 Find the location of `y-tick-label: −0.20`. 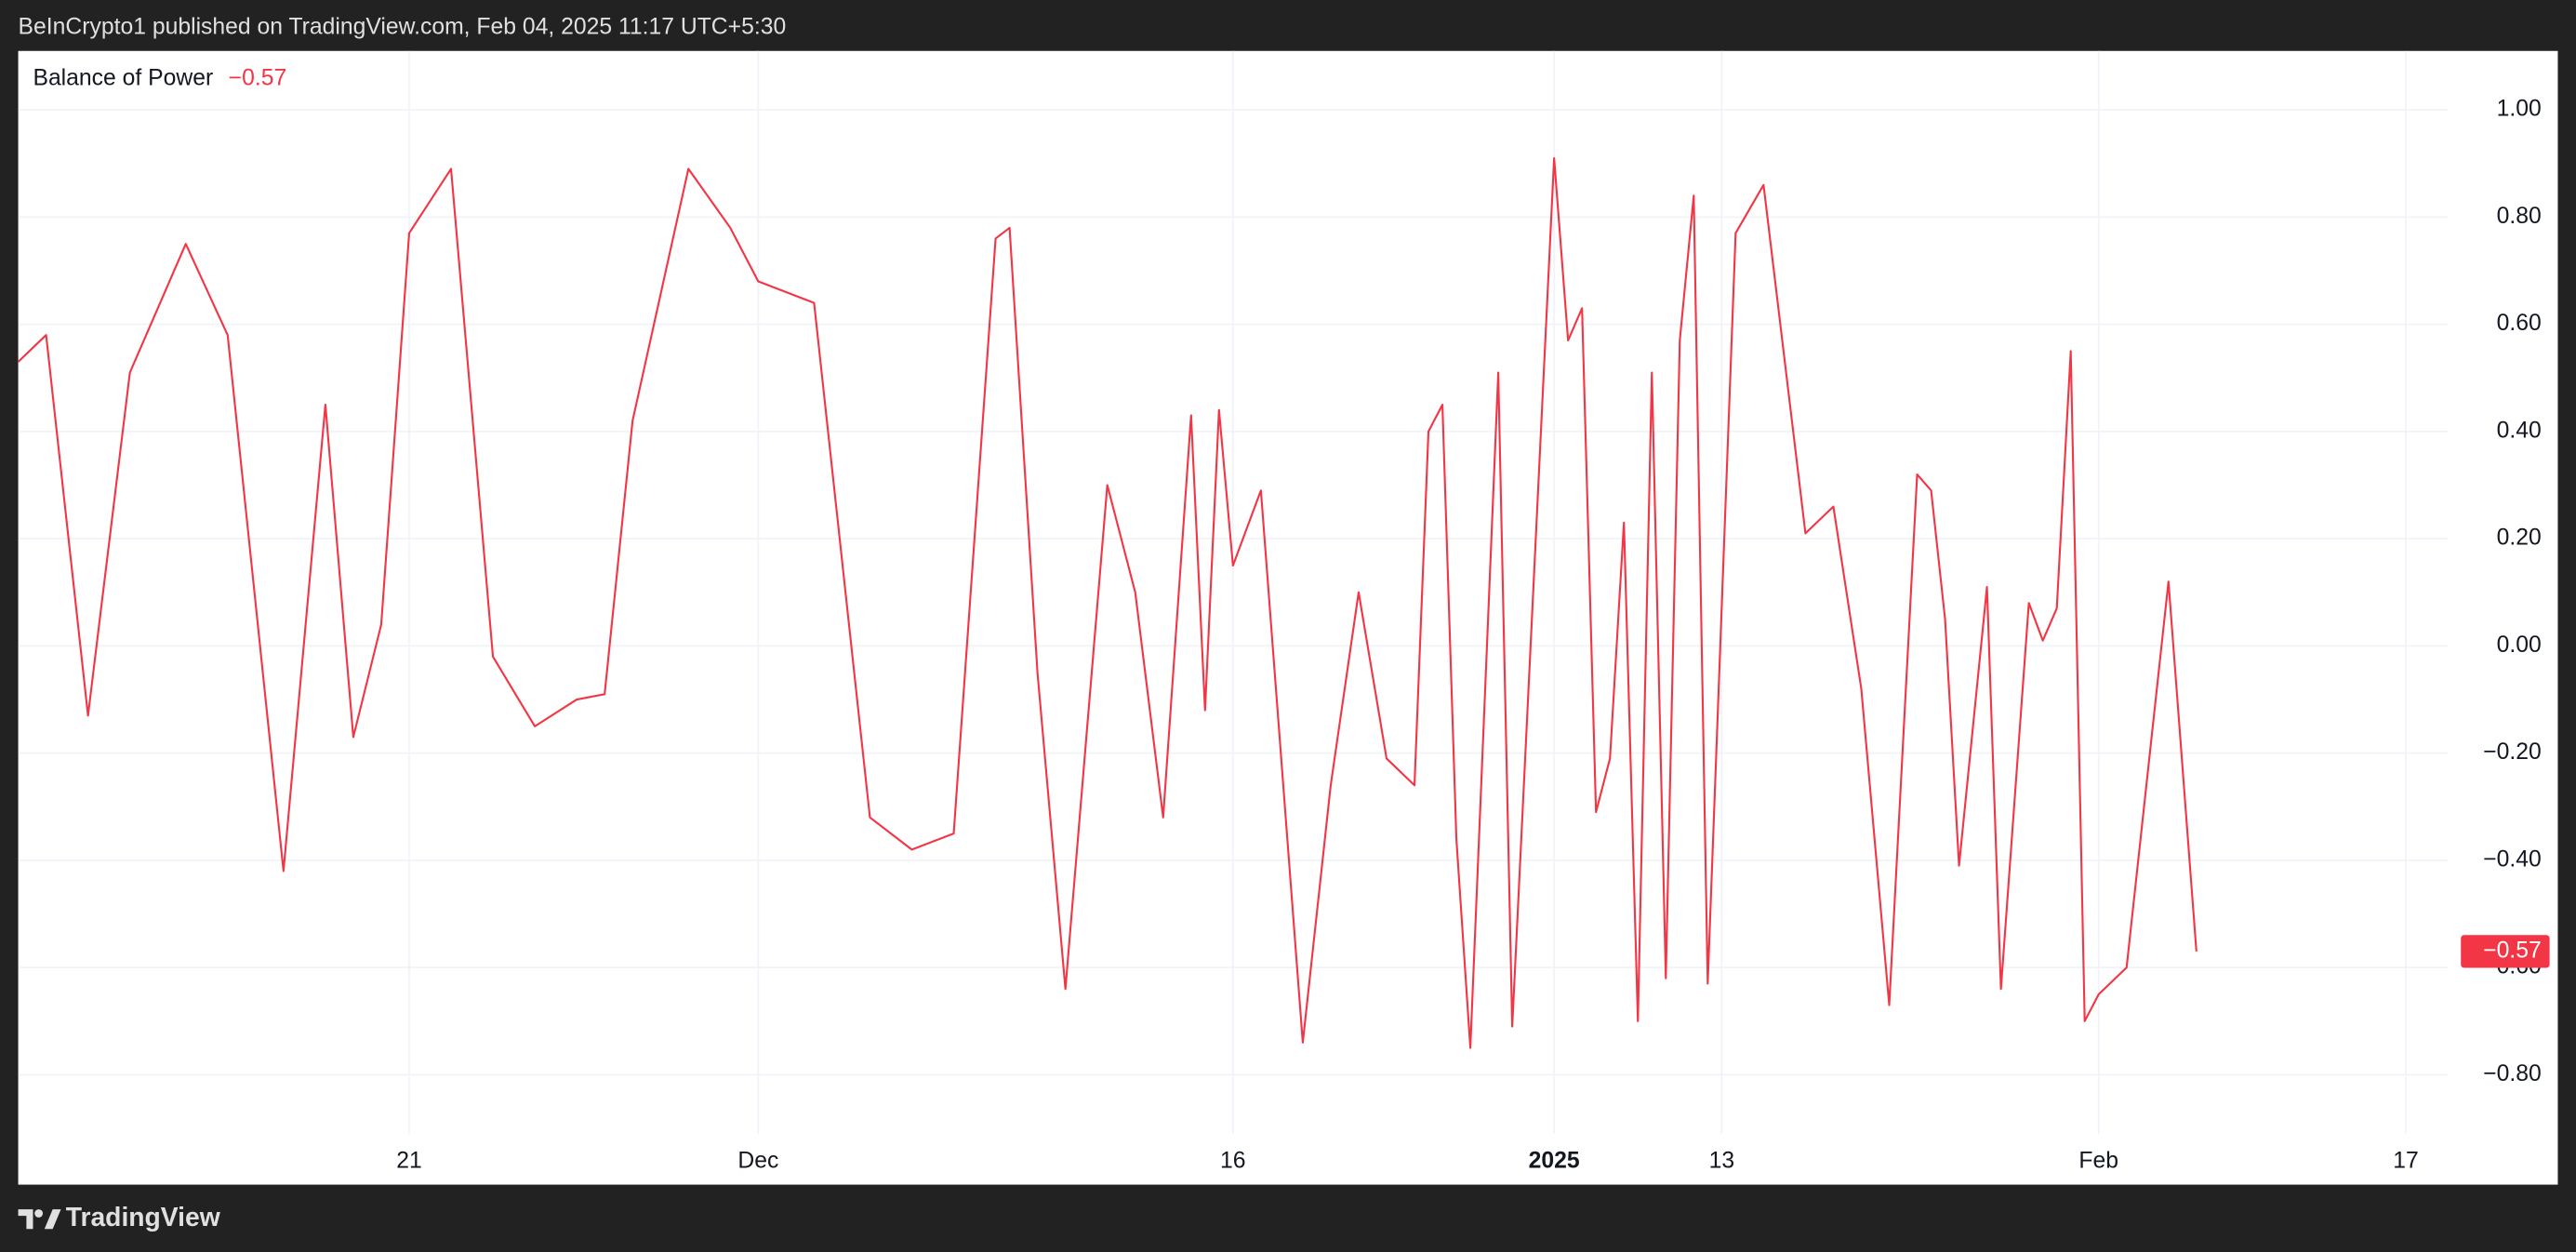

y-tick-label: −0.20 is located at coordinates (2512, 752).